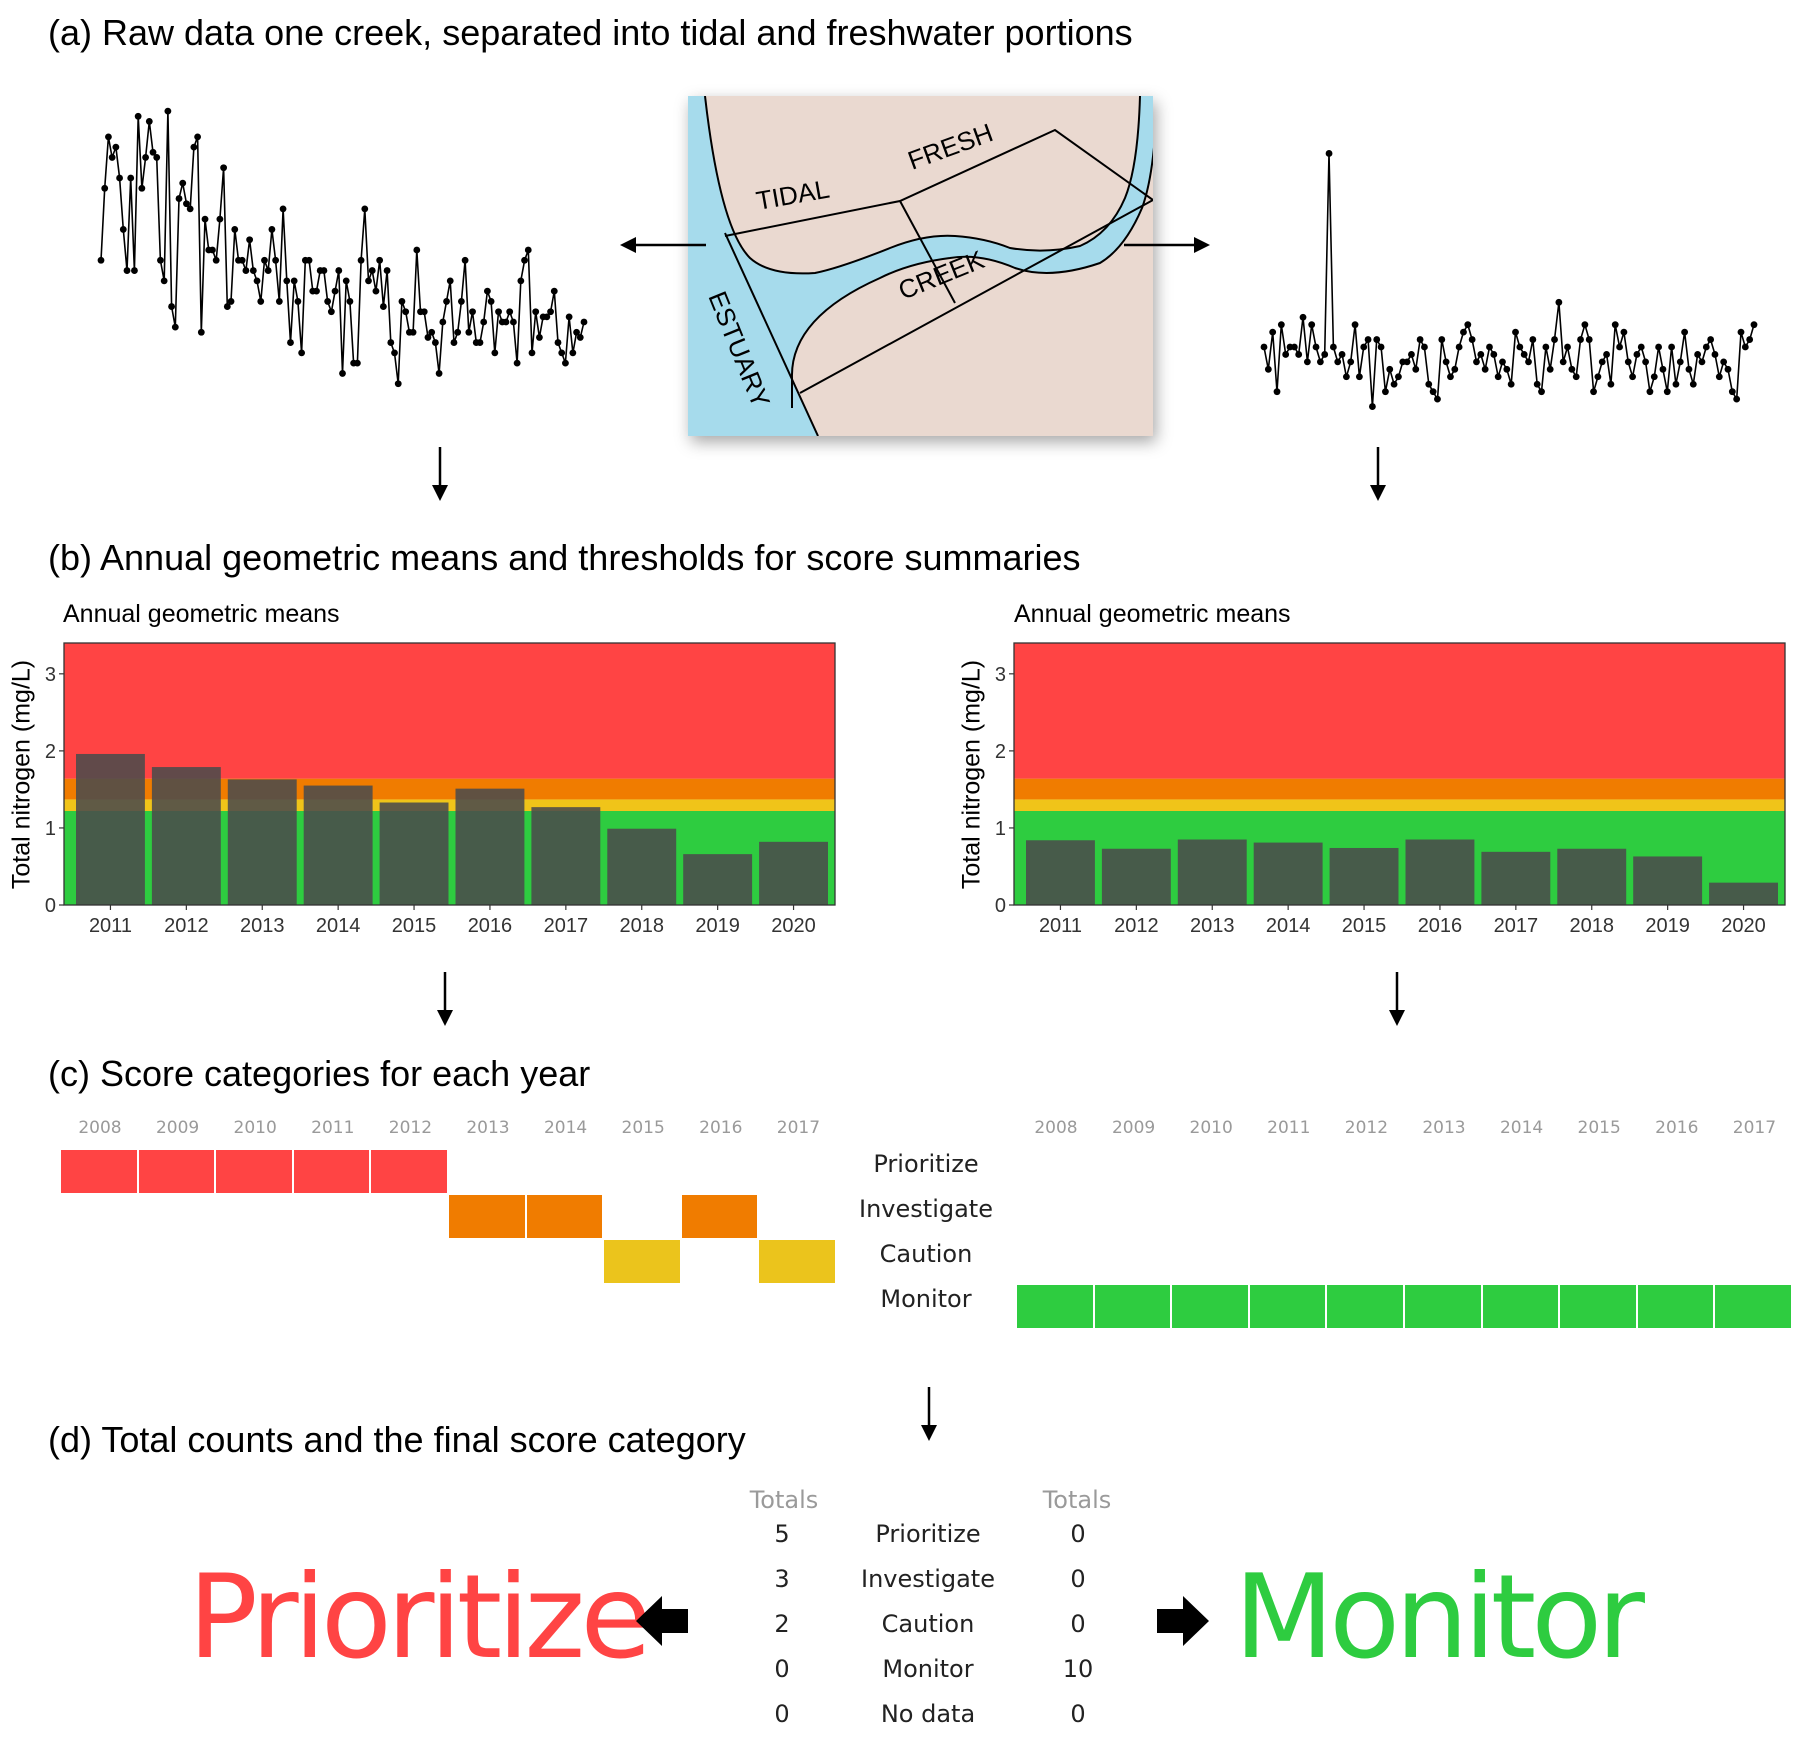 The image size is (1796, 1749). I want to click on score-cell-investigate, so click(719, 1216).